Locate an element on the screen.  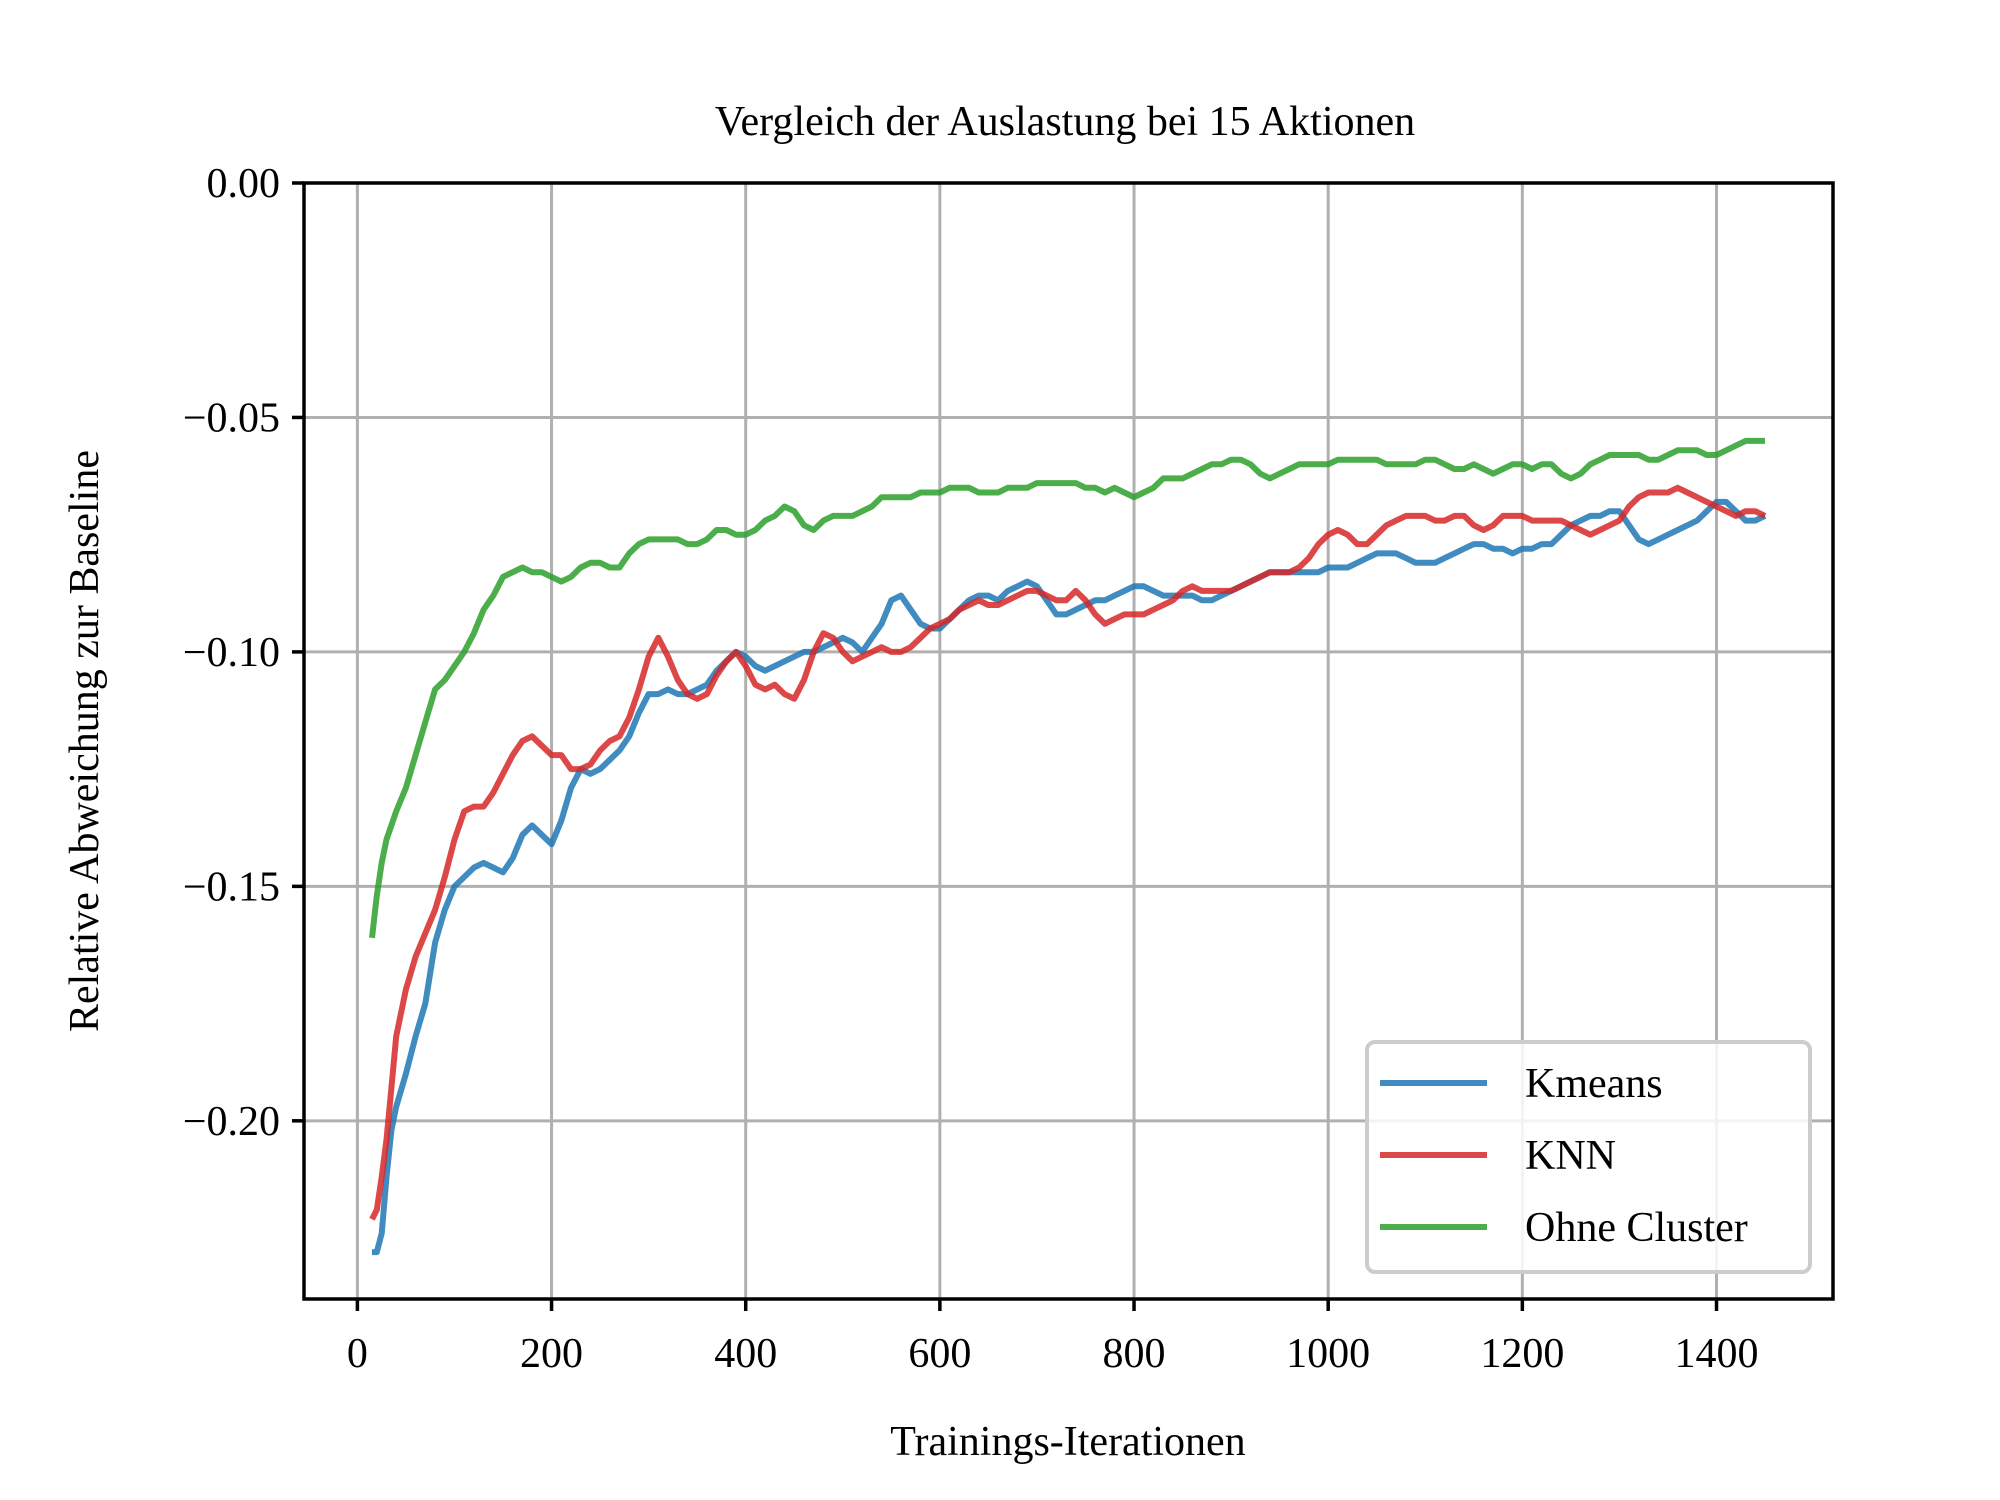
y-tick-label: −0.10 is located at coordinates (231, 653).